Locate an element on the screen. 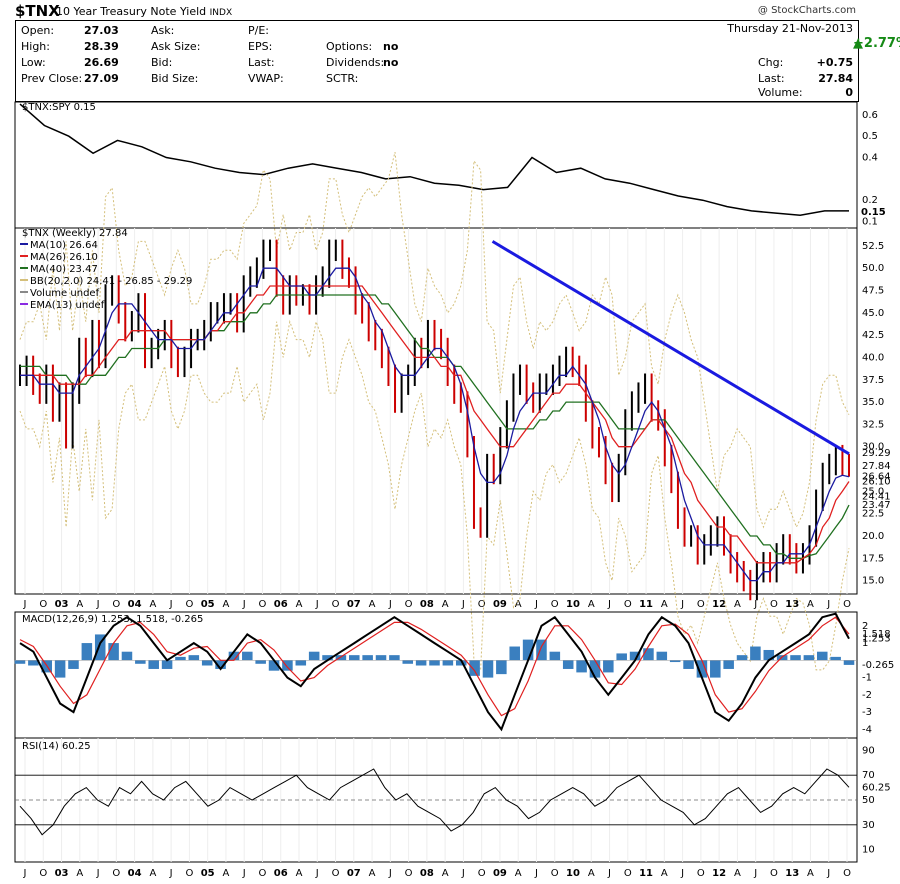  pane-frame is located at coordinates (436, 165).